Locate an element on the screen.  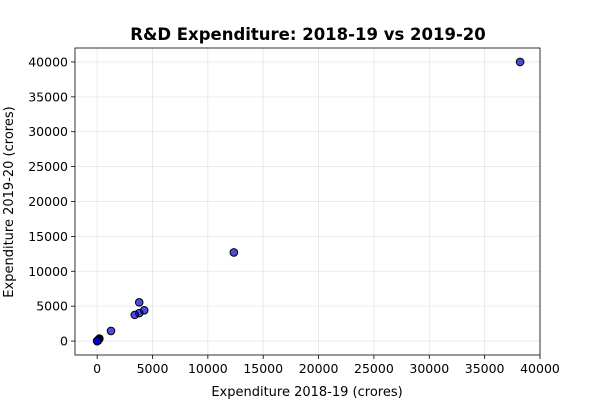
y-tick-label: 20000 is located at coordinates (48, 201).